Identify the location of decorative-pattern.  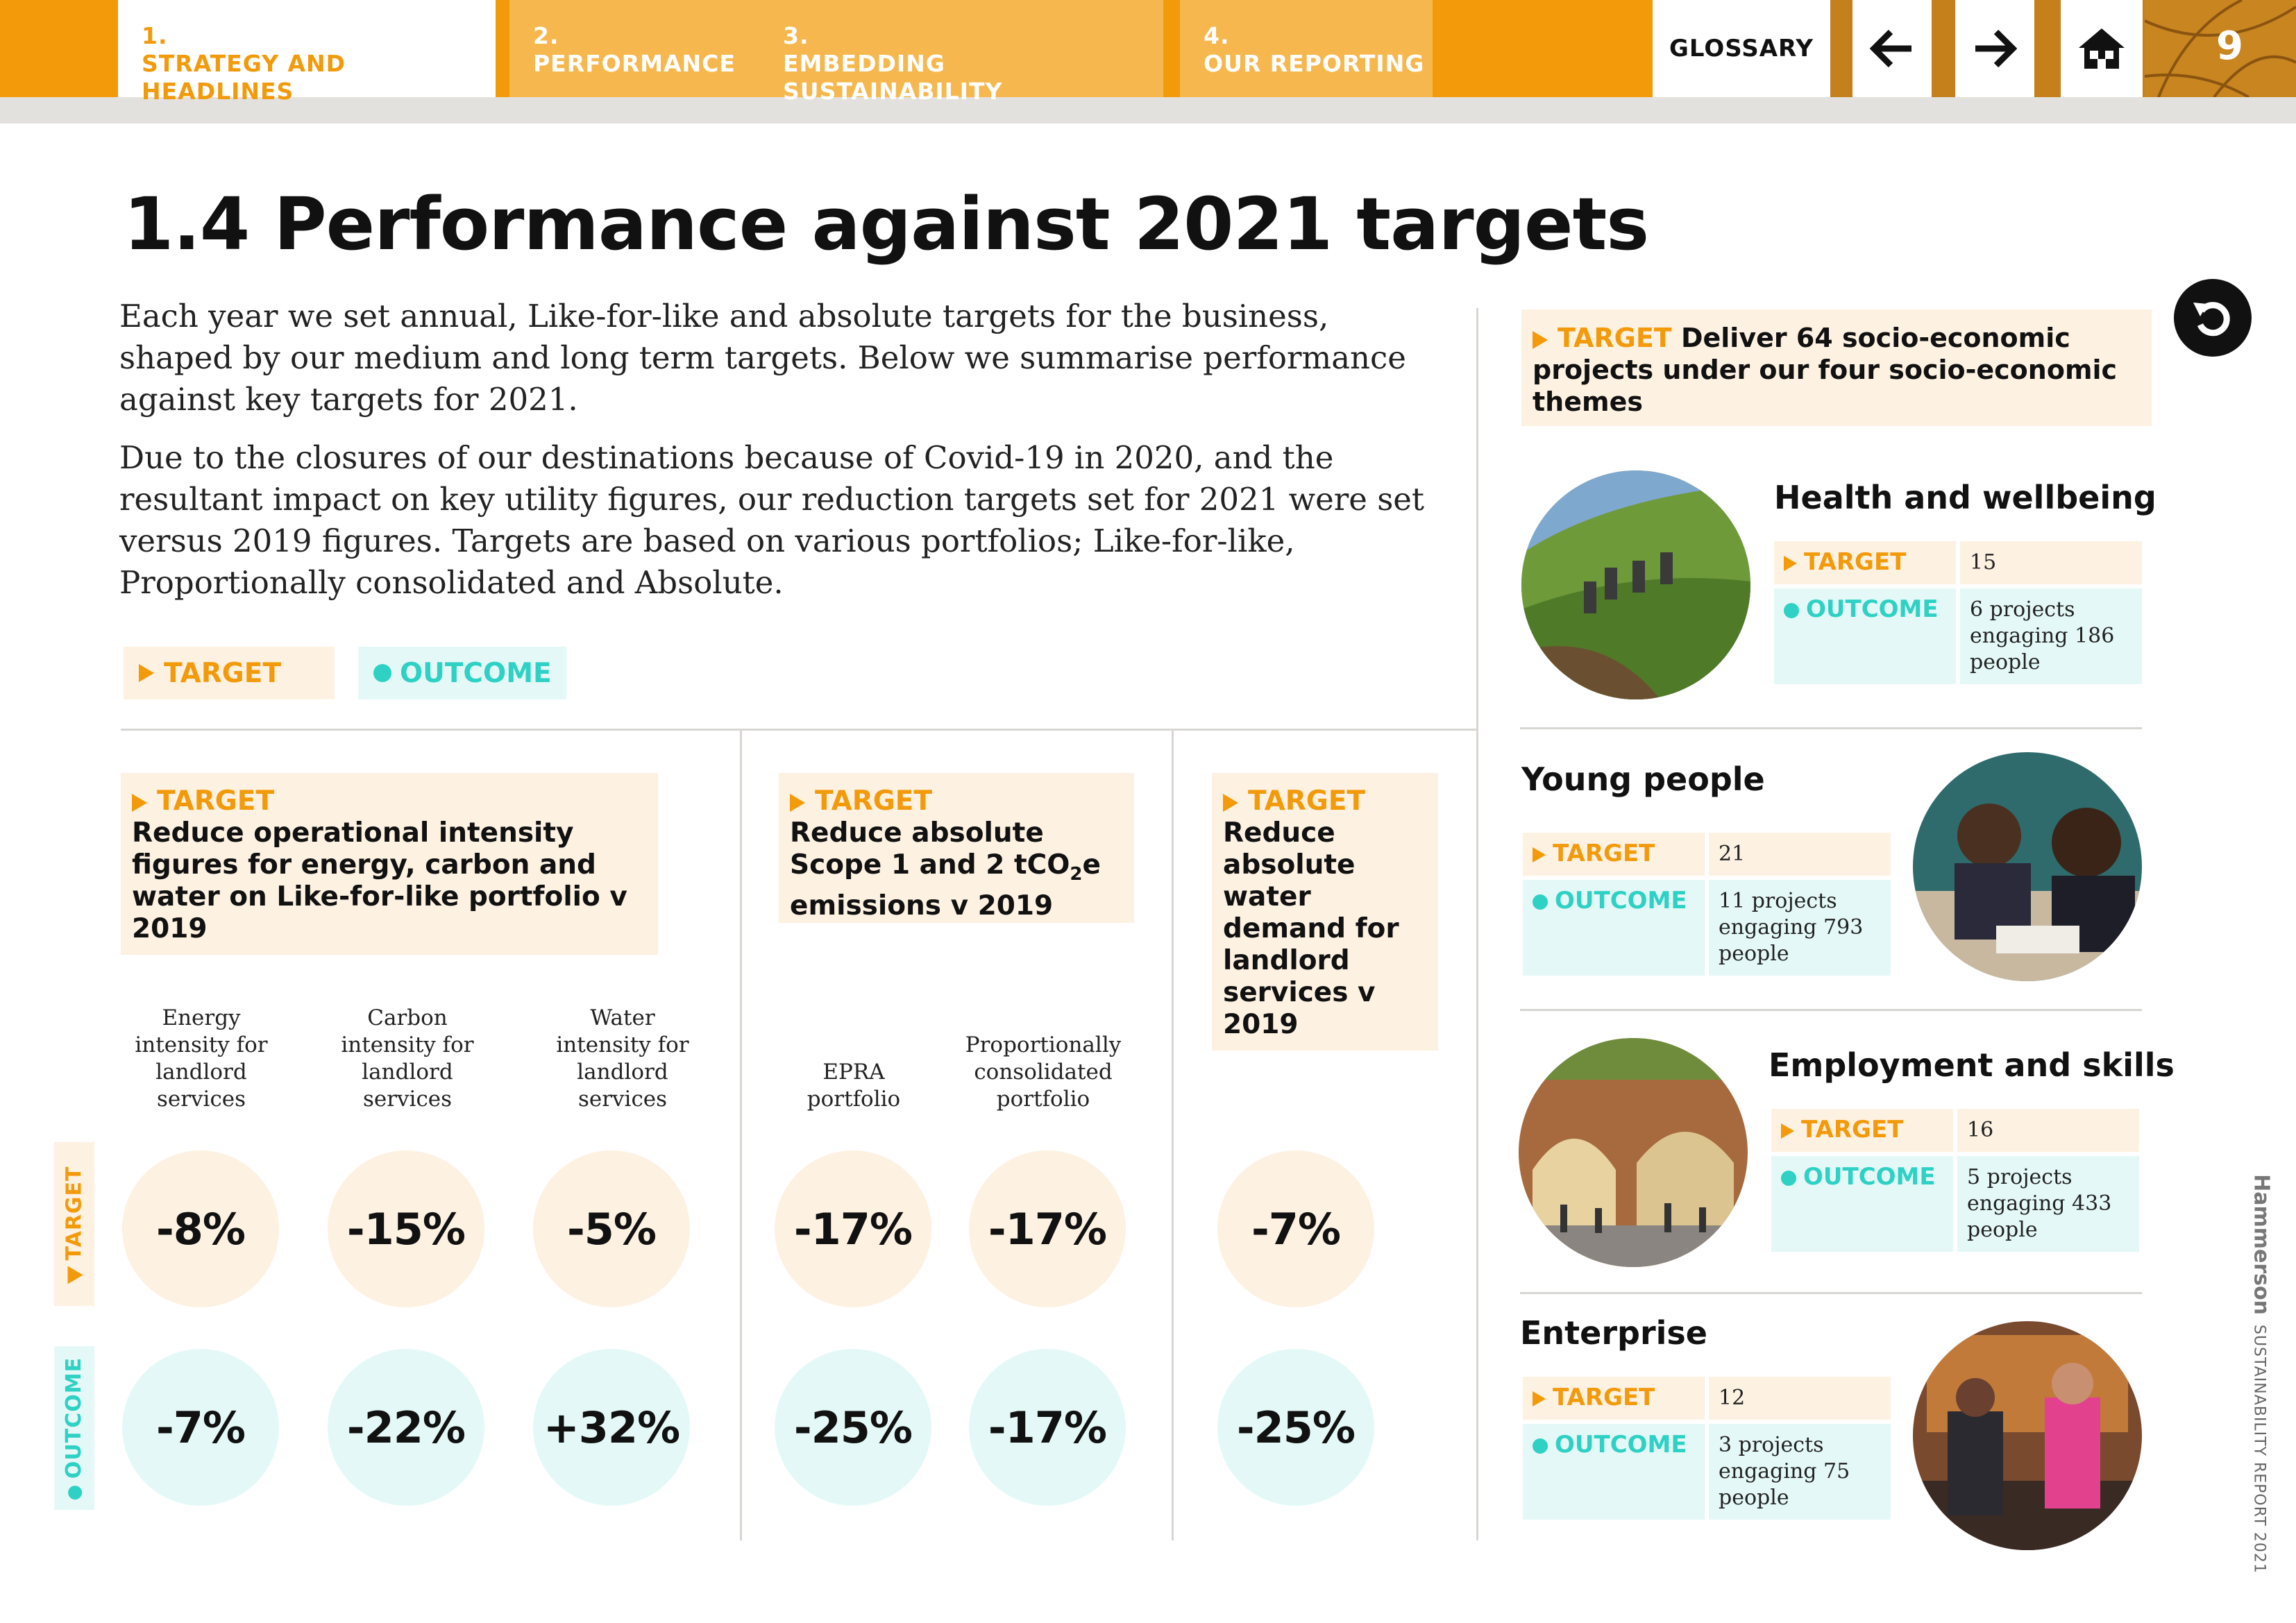
(2220, 49).